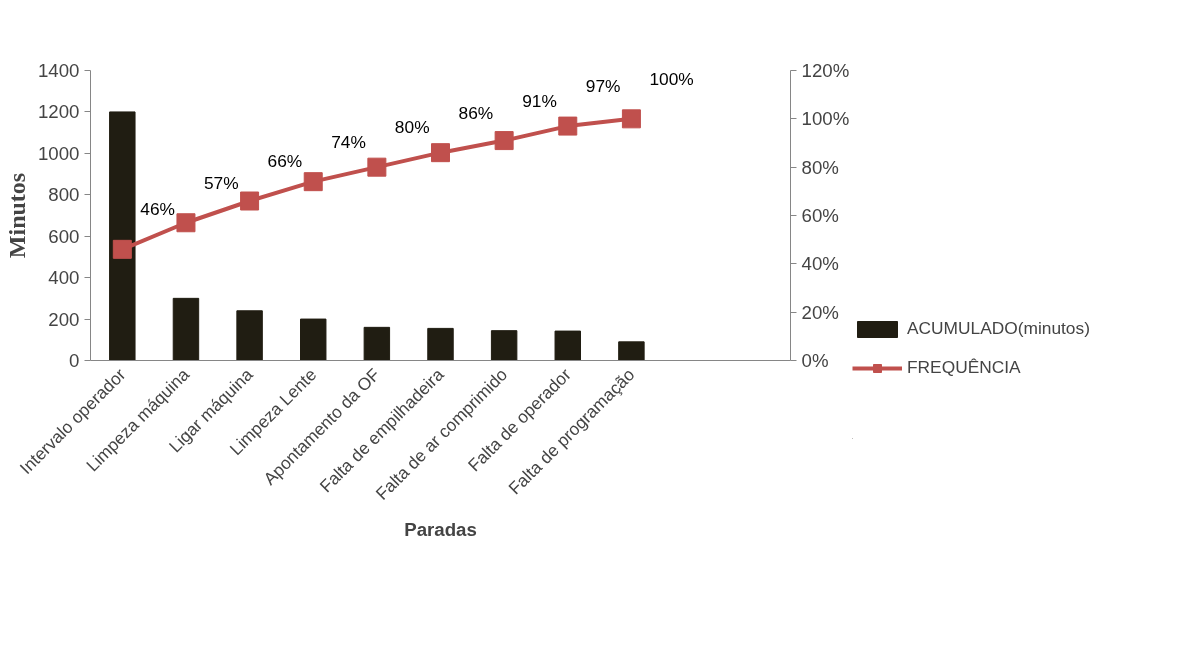  I want to click on x-axis-title: Paradas, so click(440, 529).